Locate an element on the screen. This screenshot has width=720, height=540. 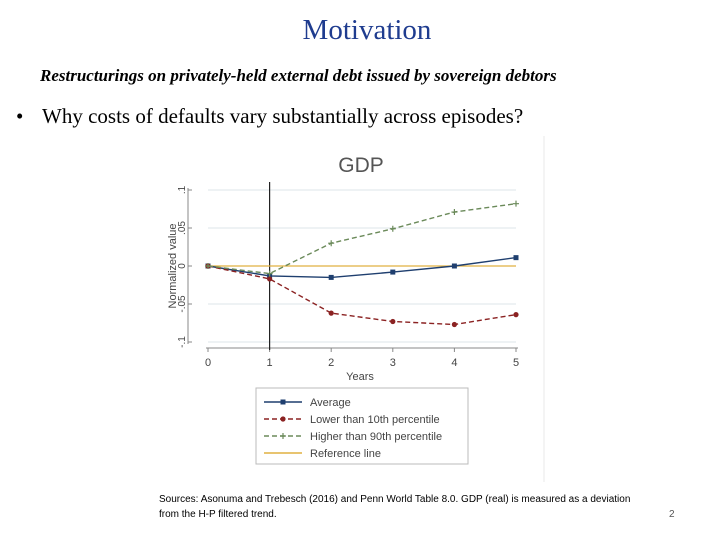
legend-label-lower-than-10th-percentile: Lower than 10th percentile is located at coordinates (375, 420).